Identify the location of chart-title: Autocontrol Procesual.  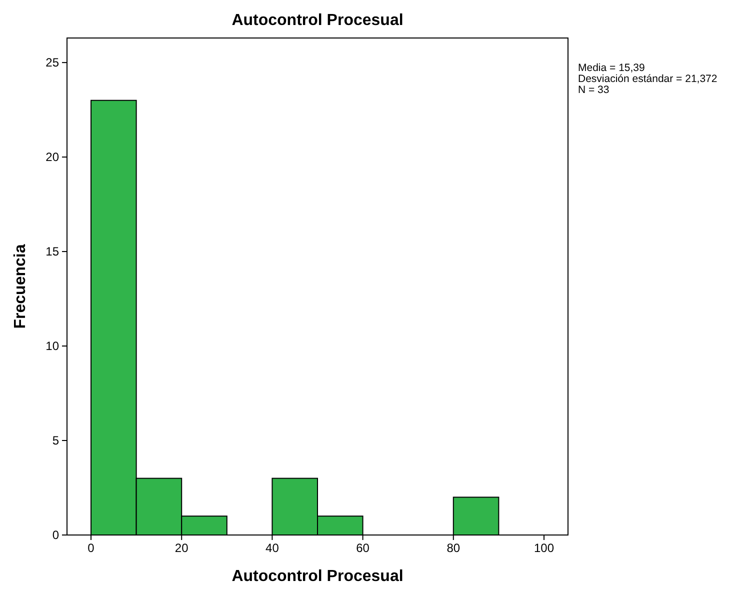
(318, 20).